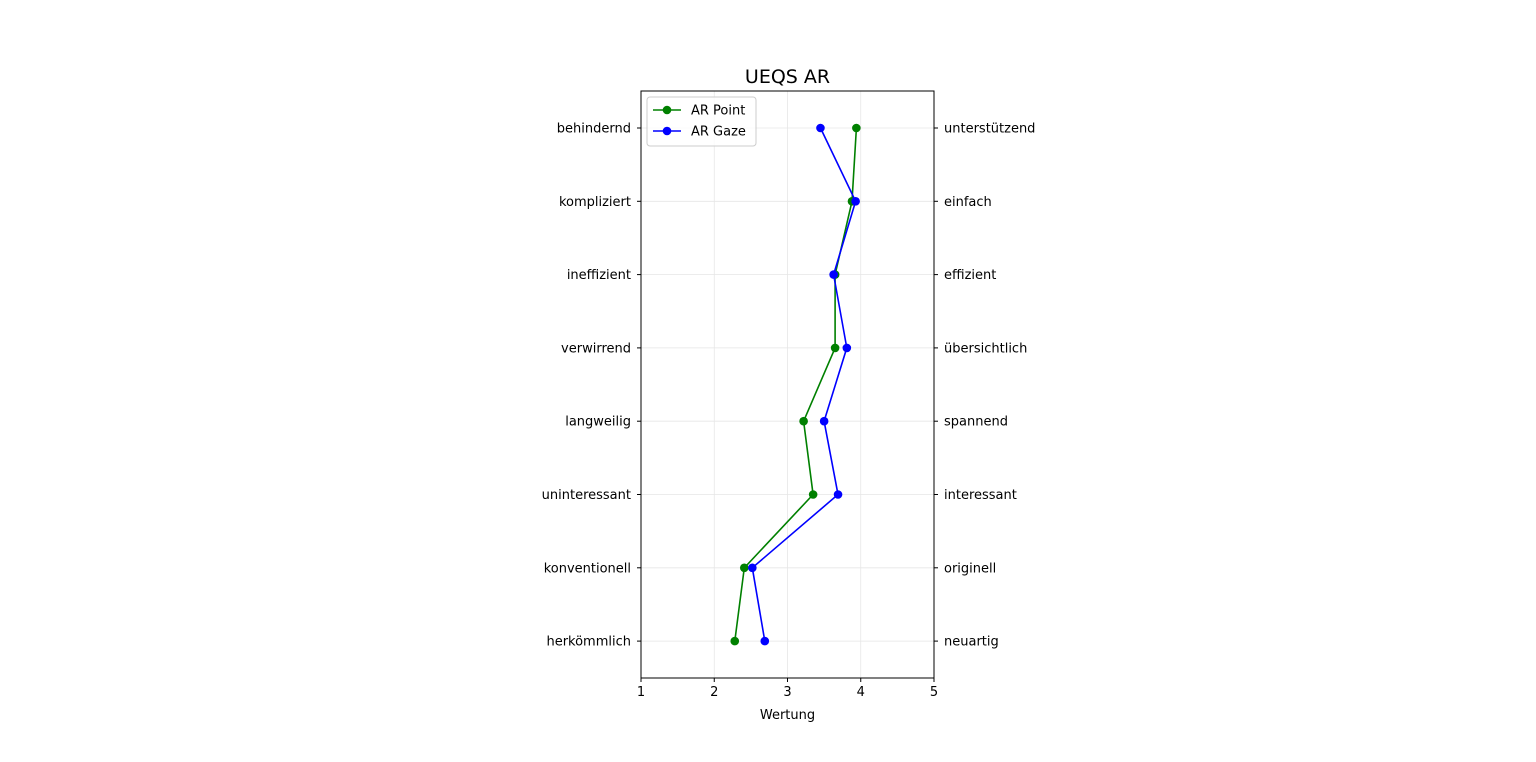 Image resolution: width=1536 pixels, height=762 pixels. Describe the element at coordinates (787, 77) in the screenshot. I see `chart-title: UEQS AR` at that location.